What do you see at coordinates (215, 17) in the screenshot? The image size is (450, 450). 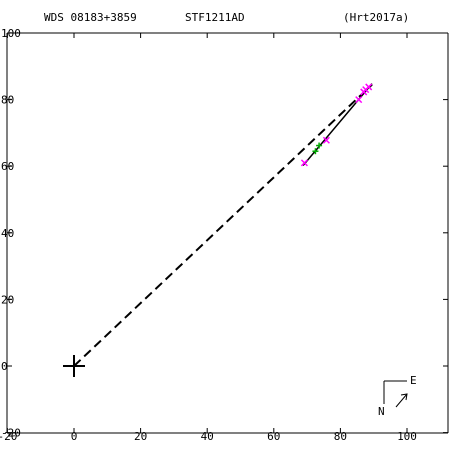 I see `header-center: STF1211AD` at bounding box center [215, 17].